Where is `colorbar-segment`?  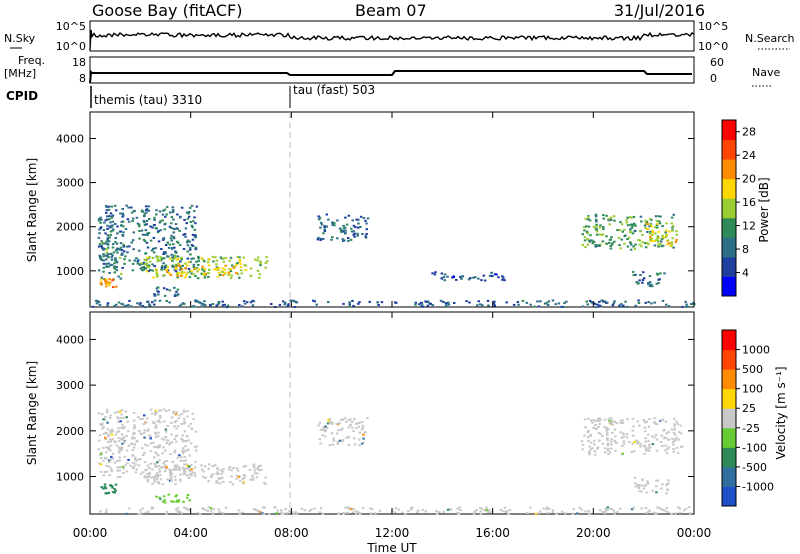 colorbar-segment is located at coordinates (729, 359).